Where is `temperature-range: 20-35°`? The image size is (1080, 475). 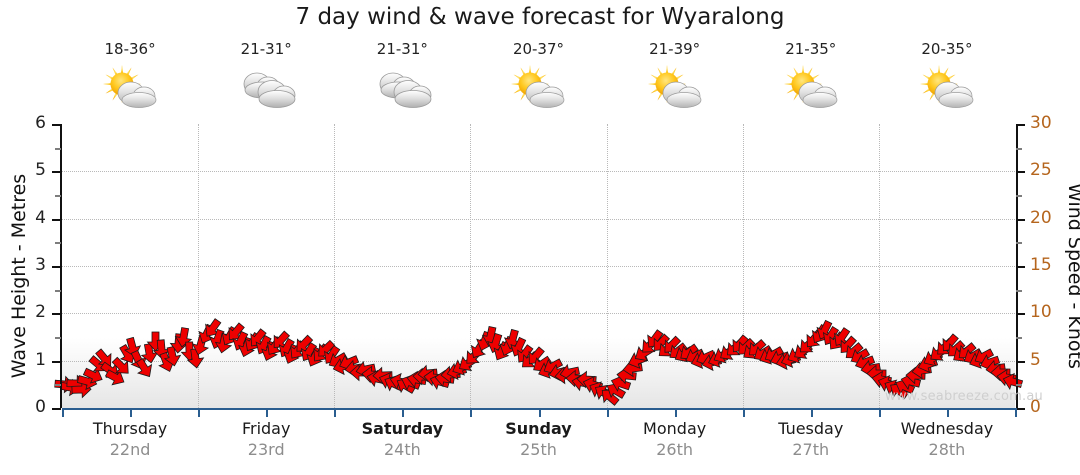 temperature-range: 20-35° is located at coordinates (947, 49).